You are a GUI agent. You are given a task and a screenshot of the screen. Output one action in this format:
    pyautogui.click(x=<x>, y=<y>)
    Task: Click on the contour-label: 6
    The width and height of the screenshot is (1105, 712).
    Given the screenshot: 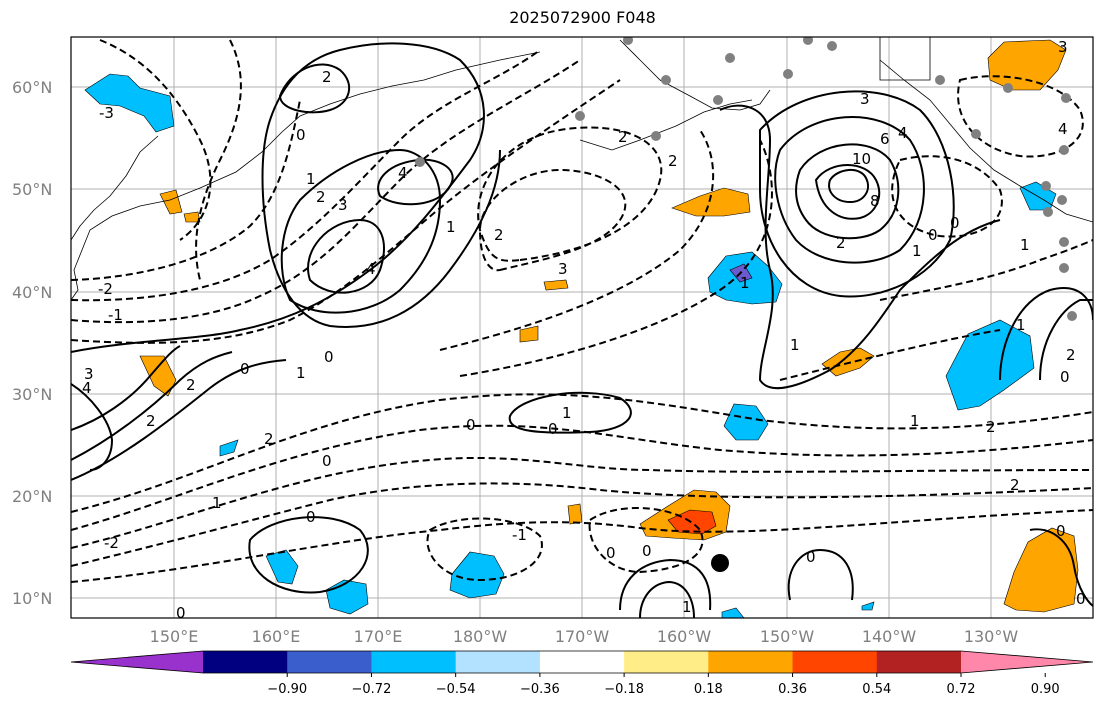 What is the action you would take?
    pyautogui.click(x=885, y=139)
    